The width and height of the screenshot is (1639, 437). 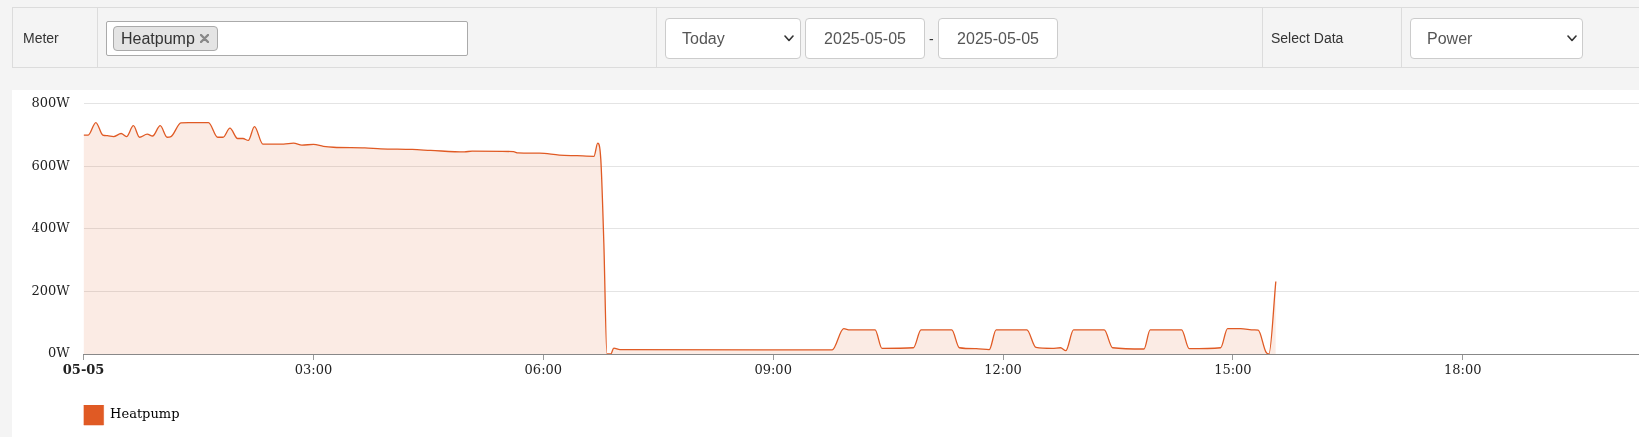 I want to click on text: Power, so click(x=1450, y=38).